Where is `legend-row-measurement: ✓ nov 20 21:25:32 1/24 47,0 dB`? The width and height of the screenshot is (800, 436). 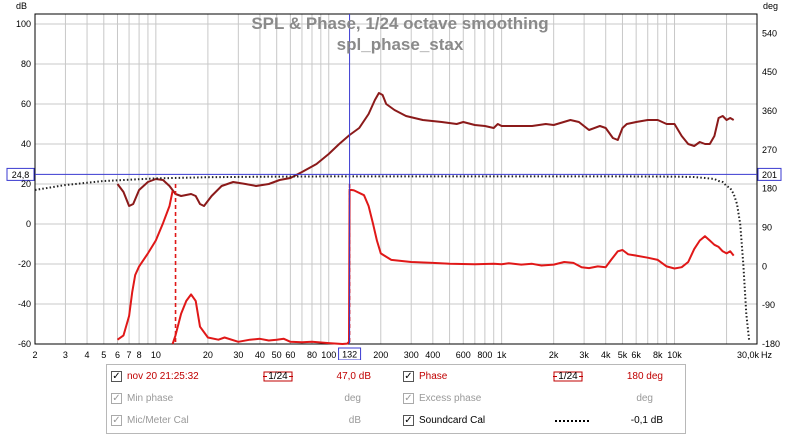 legend-row-measurement: ✓ nov 20 21:25:32 1/24 47,0 dB is located at coordinates (251, 377).